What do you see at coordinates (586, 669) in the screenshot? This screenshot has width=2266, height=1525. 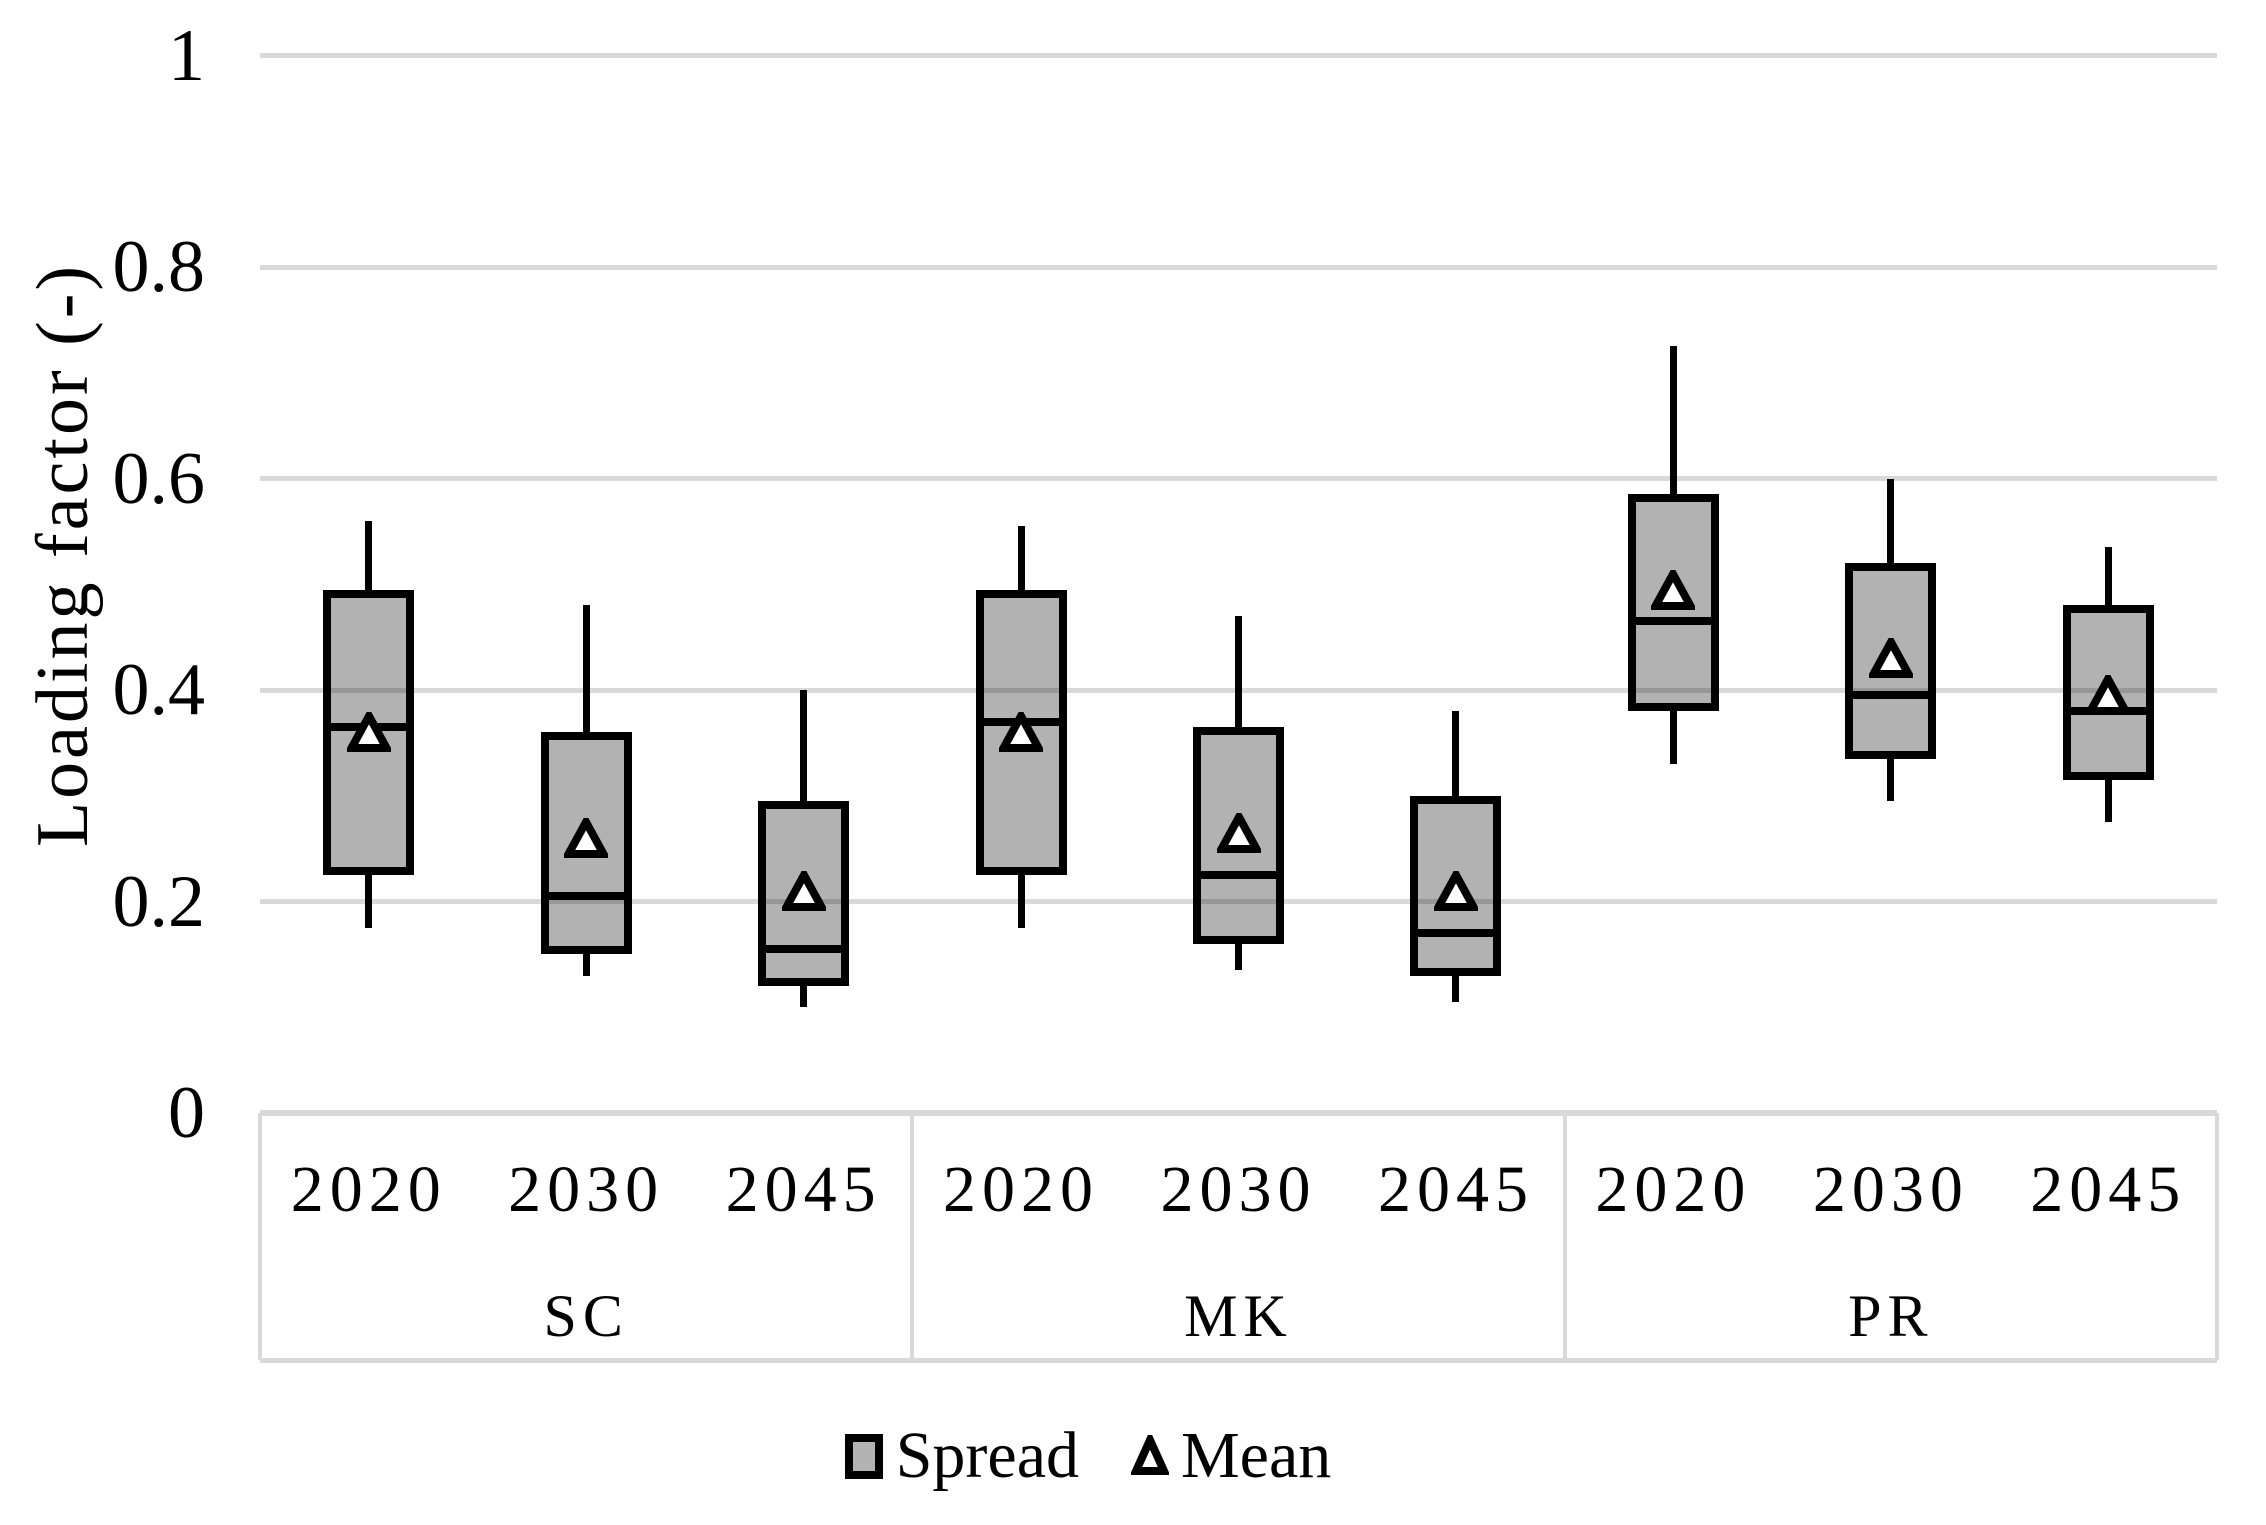 I see `whisker-top-SC-2030` at bounding box center [586, 669].